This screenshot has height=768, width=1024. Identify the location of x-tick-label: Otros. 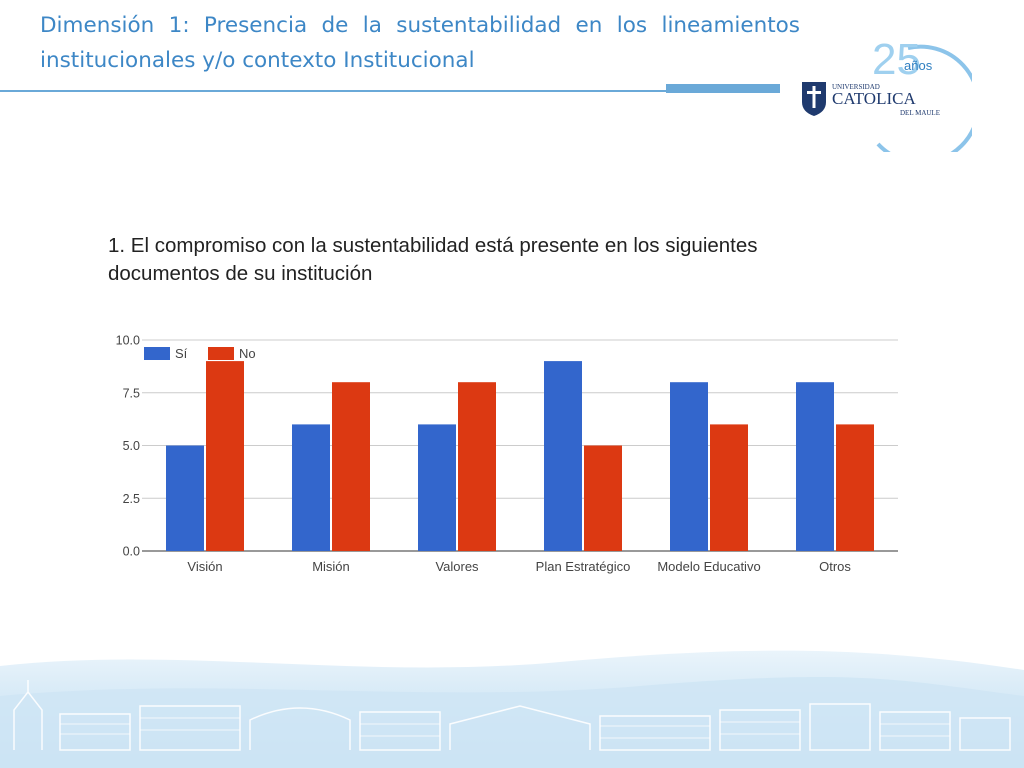
(835, 566).